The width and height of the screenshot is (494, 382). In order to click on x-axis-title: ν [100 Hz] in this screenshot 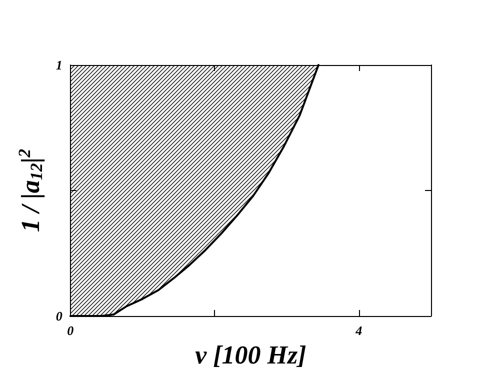, I will do `click(250, 355)`.